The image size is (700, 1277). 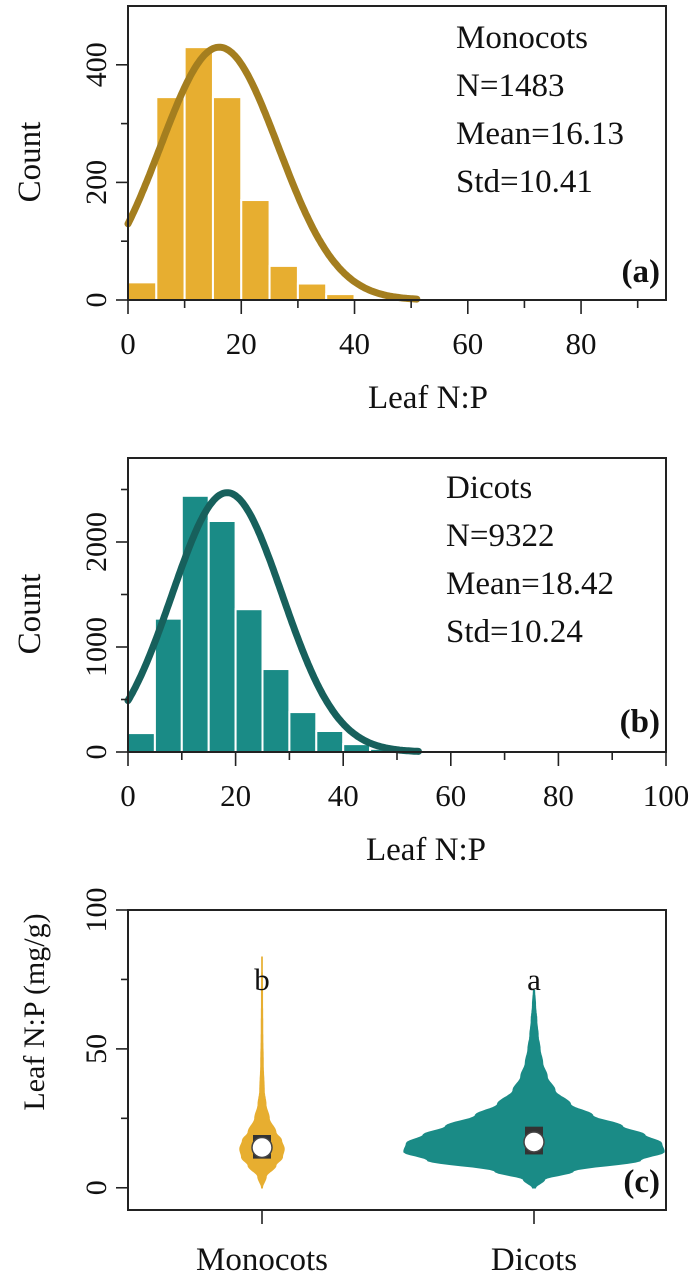 What do you see at coordinates (241, 343) in the screenshot?
I see `panel-a-xtick-label-1: 20` at bounding box center [241, 343].